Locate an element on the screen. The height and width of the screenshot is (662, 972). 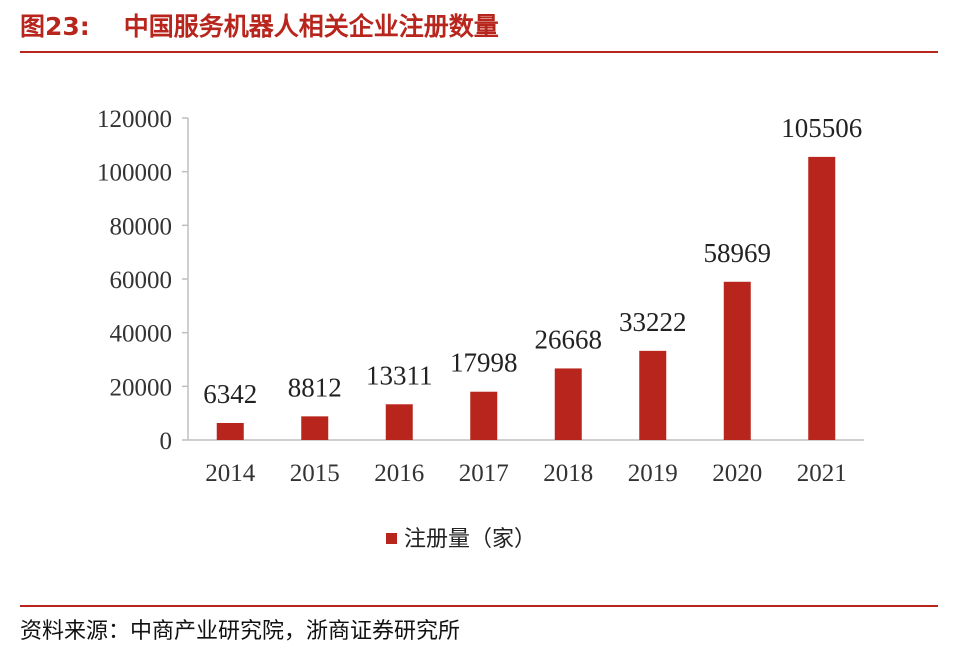
bar-2018 is located at coordinates (568, 404).